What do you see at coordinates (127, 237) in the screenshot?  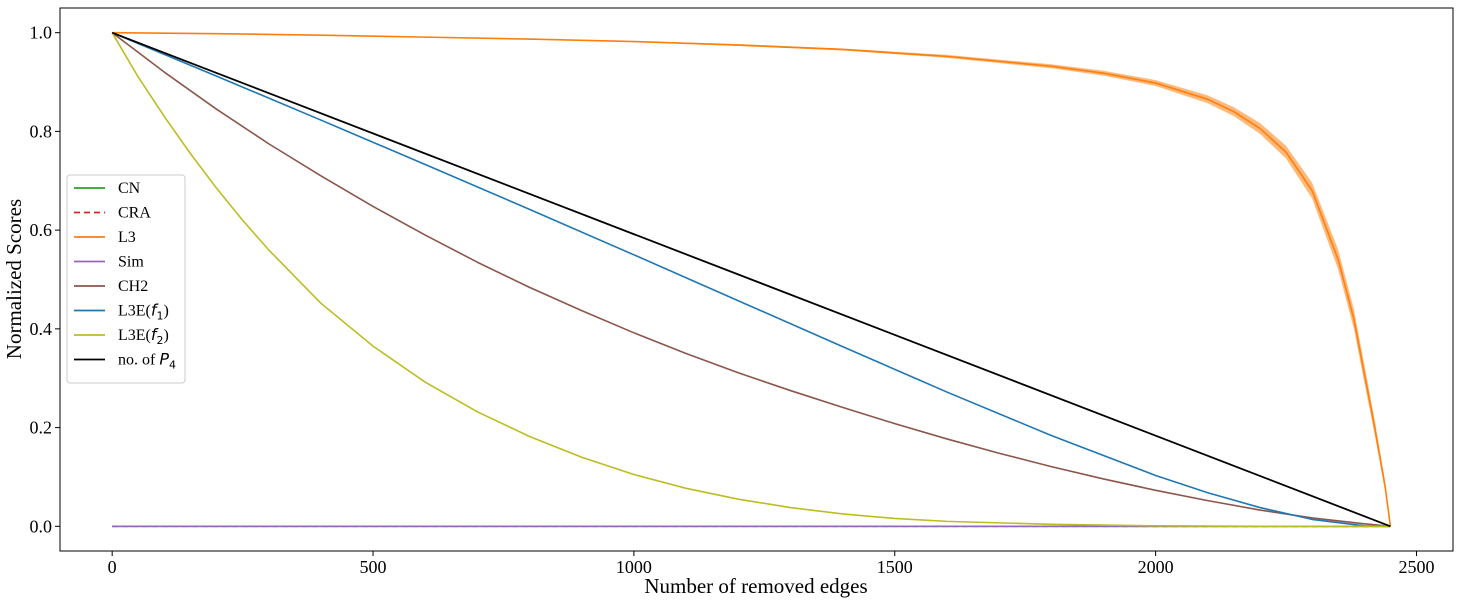 I see `legend-label: L3` at bounding box center [127, 237].